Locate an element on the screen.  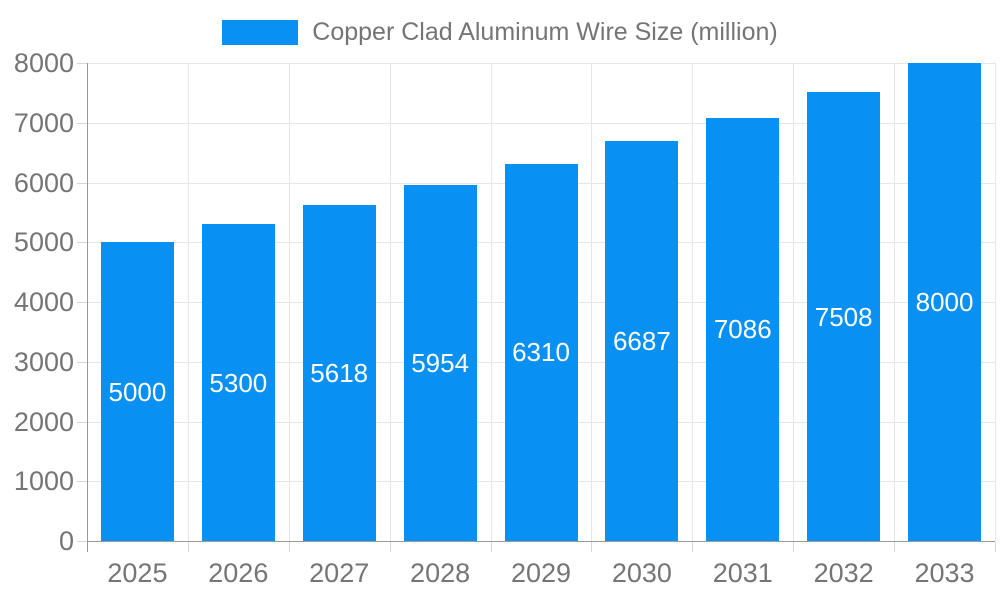
x-axis-label: 2026 is located at coordinates (238, 573).